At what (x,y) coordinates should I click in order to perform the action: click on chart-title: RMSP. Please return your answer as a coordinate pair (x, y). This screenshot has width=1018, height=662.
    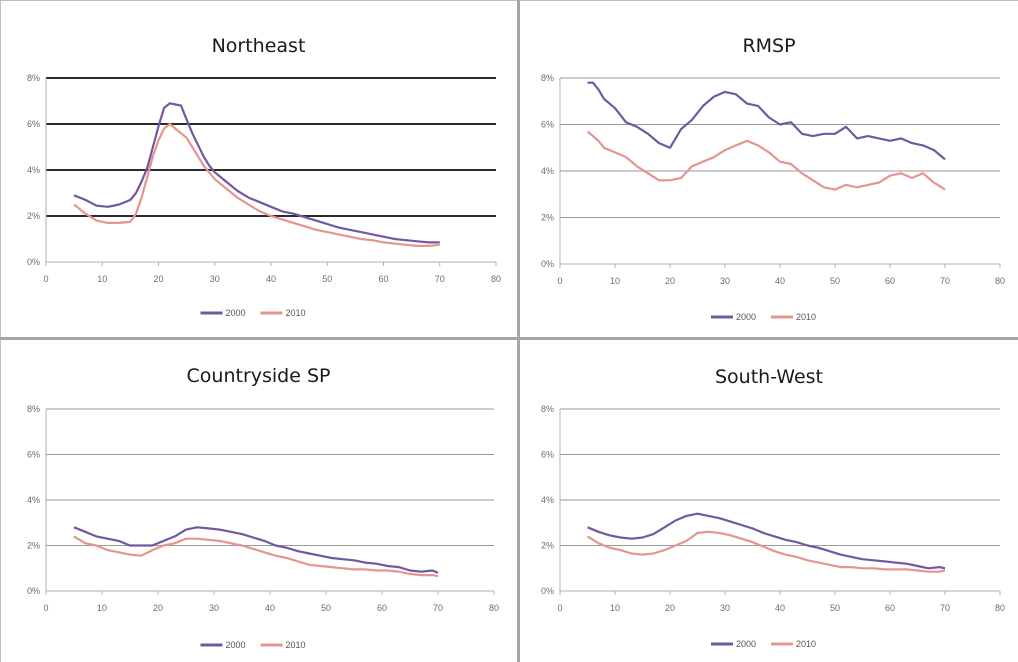
    Looking at the image, I should click on (768, 46).